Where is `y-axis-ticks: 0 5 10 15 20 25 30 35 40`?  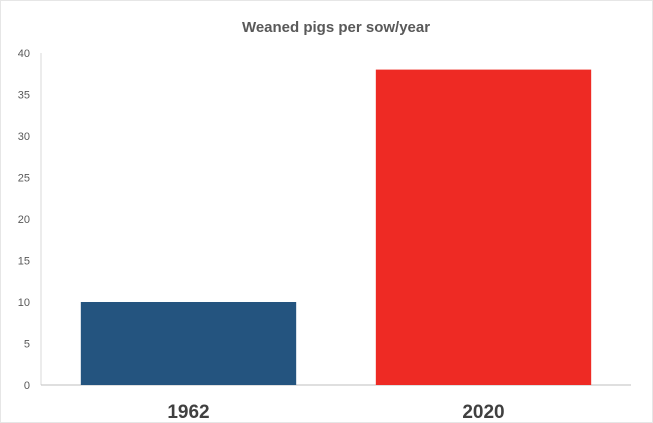 y-axis-ticks: 0 5 10 15 20 25 30 35 40 is located at coordinates (24, 220).